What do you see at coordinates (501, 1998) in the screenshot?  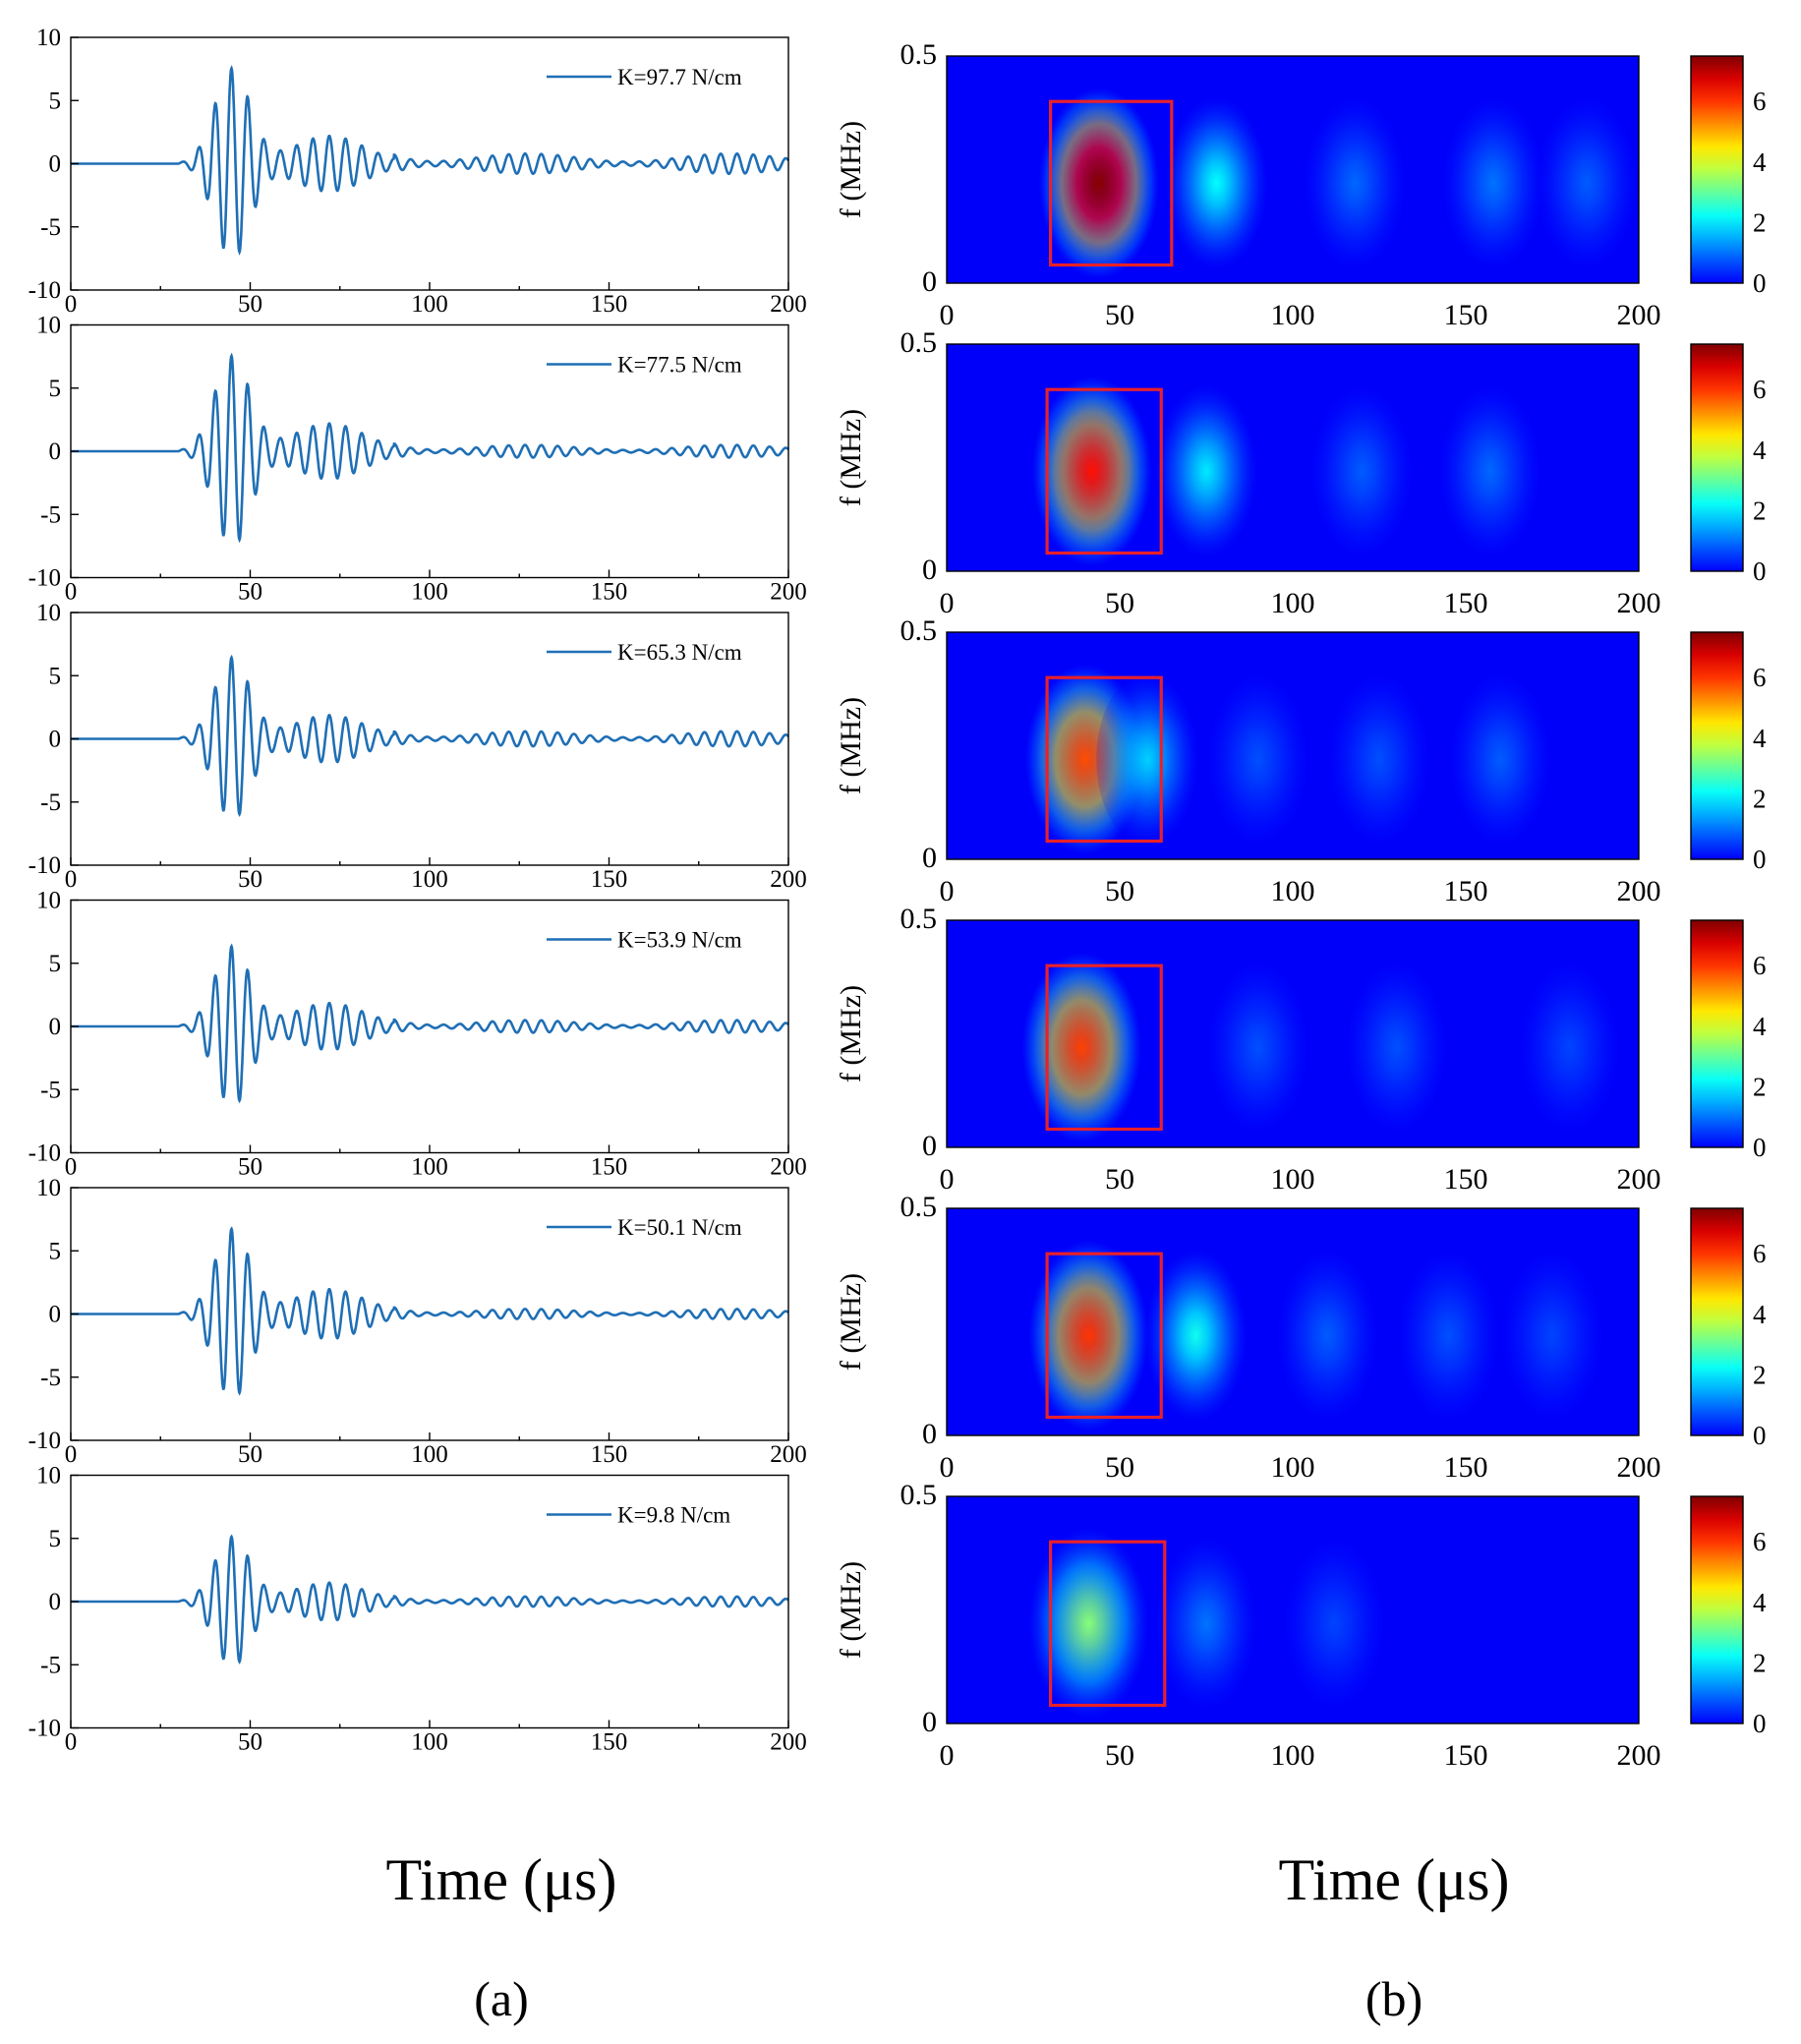 I see `panel-label-a: (a)` at bounding box center [501, 1998].